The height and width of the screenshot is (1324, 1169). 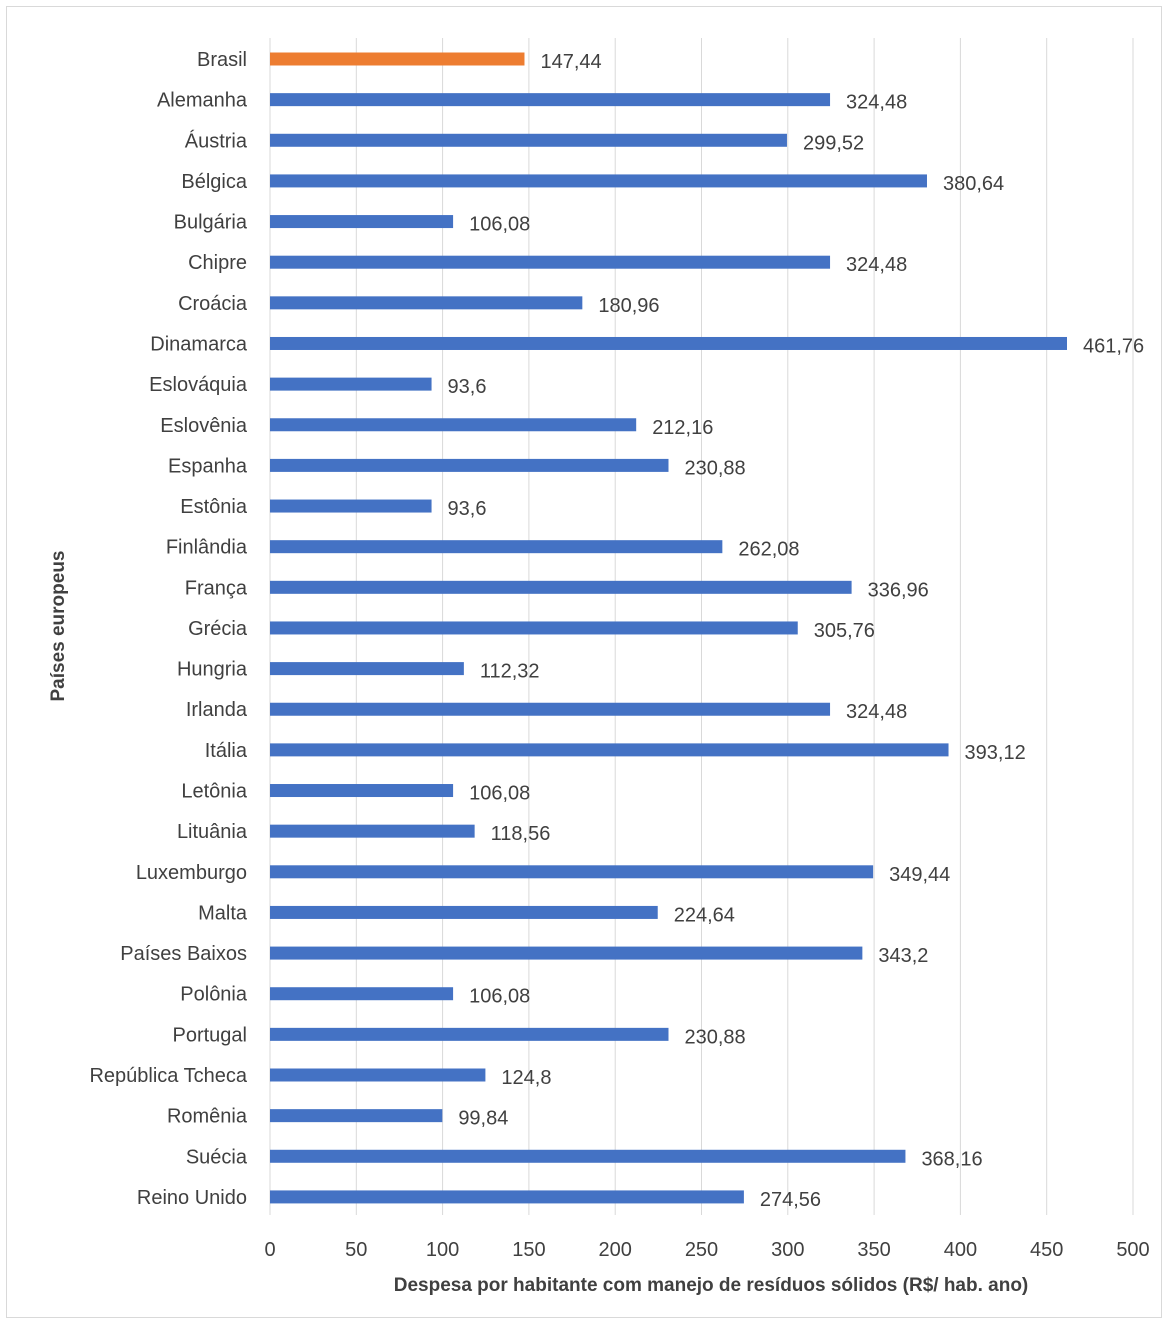 What do you see at coordinates (214, 792) in the screenshot?
I see `category-label: Letônia` at bounding box center [214, 792].